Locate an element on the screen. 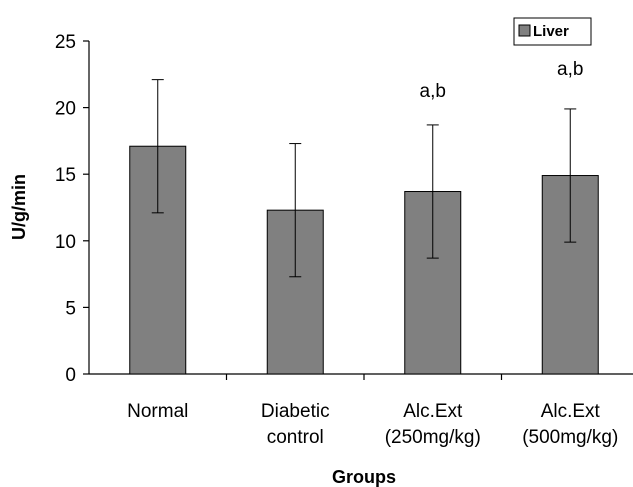  x-axis-title: Groups is located at coordinates (364, 477).